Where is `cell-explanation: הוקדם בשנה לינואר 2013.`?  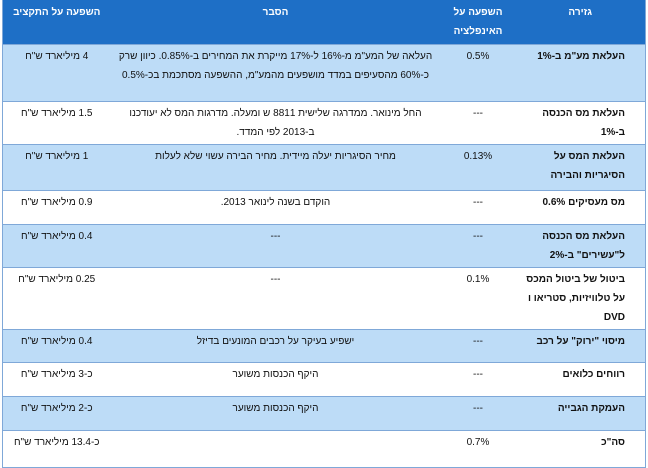 cell-explanation: הוקדם בשנה לינואר 2013. is located at coordinates (275, 207).